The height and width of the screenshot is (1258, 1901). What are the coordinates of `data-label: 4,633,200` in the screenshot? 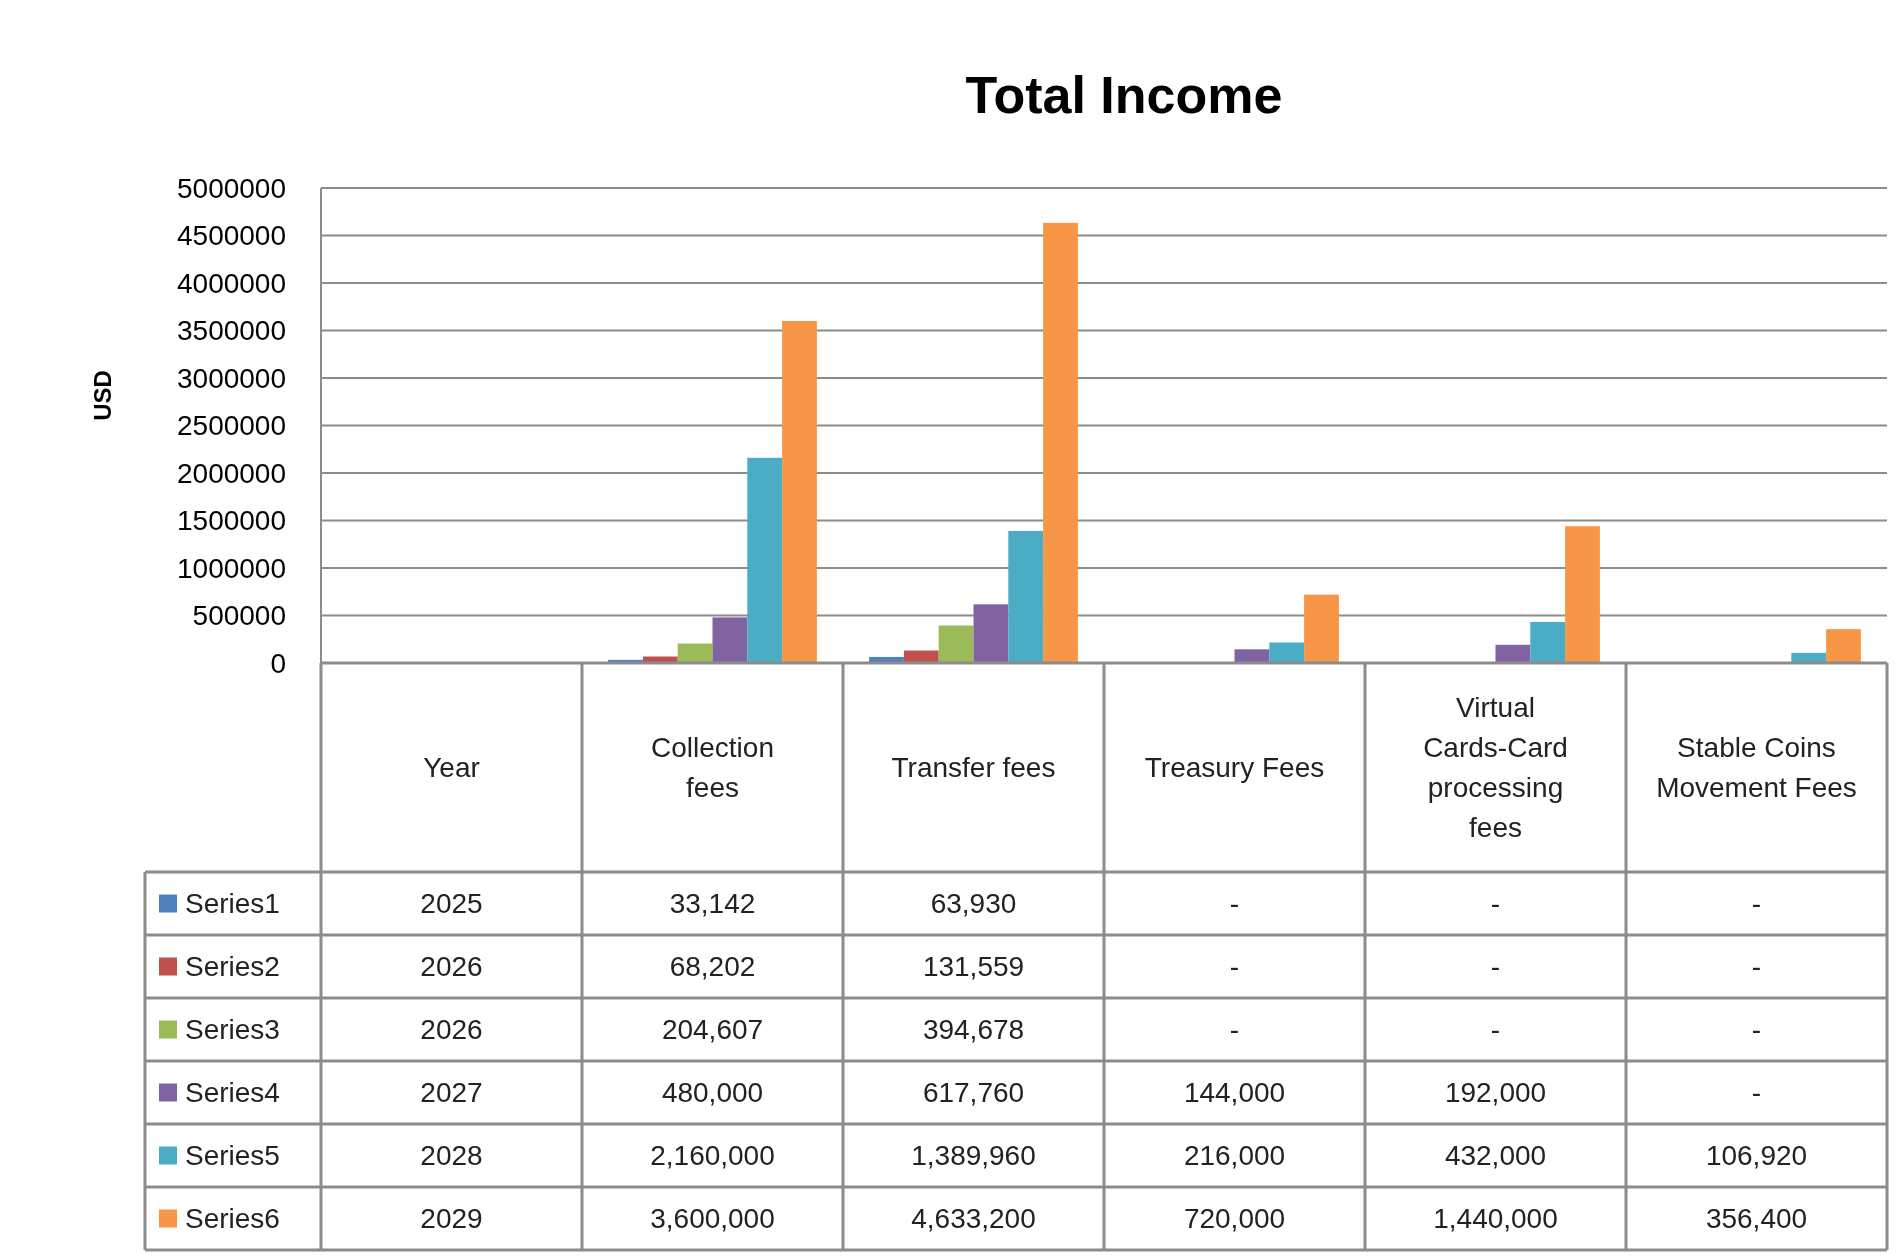 It's located at (973, 1219).